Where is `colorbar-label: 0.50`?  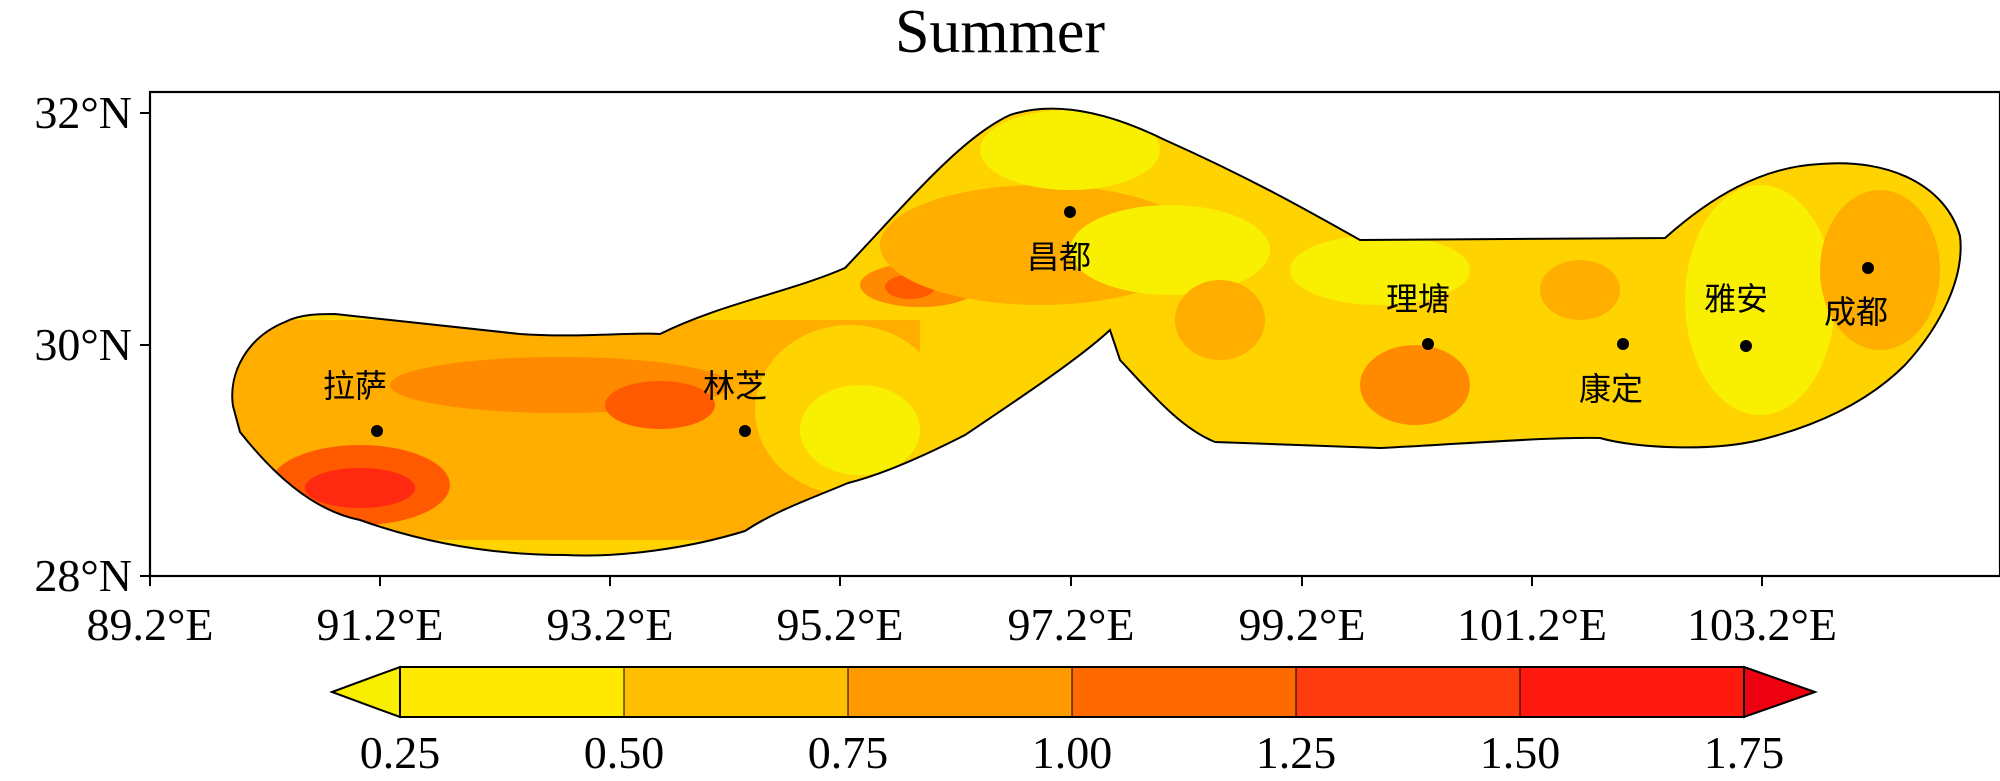 colorbar-label: 0.50 is located at coordinates (624, 752).